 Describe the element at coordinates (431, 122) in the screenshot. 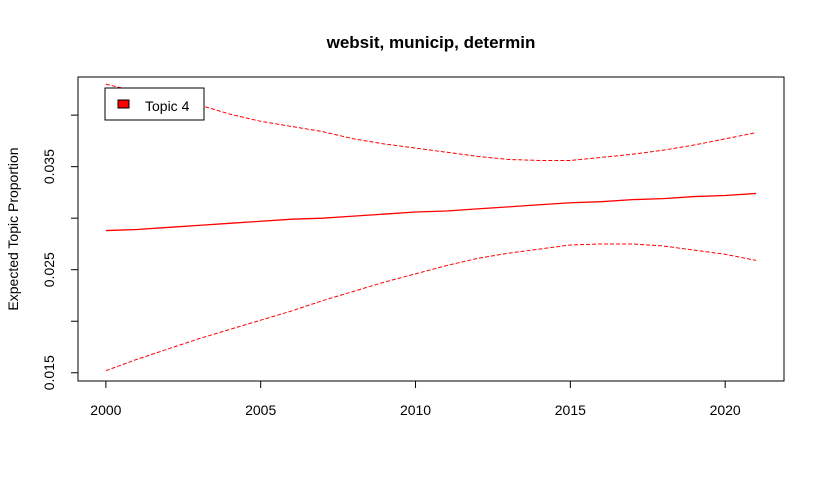

I see `upper-confidence-line` at that location.